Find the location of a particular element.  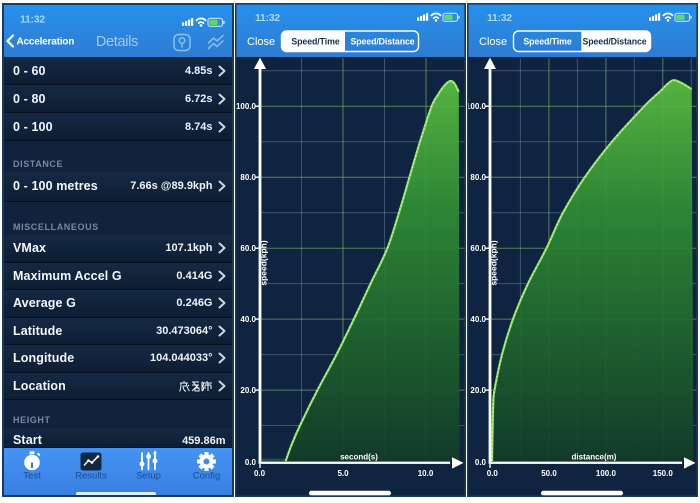

svg-text: Setup is located at coordinates (148, 476).